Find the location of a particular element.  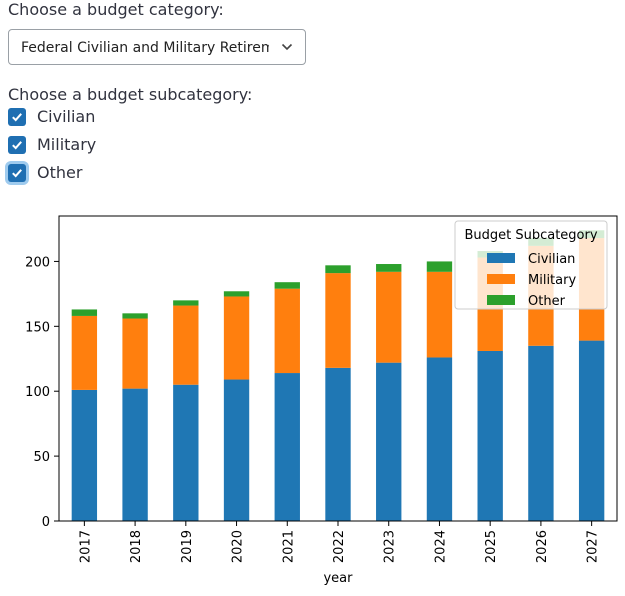

bar-other-2022 is located at coordinates (338, 269).